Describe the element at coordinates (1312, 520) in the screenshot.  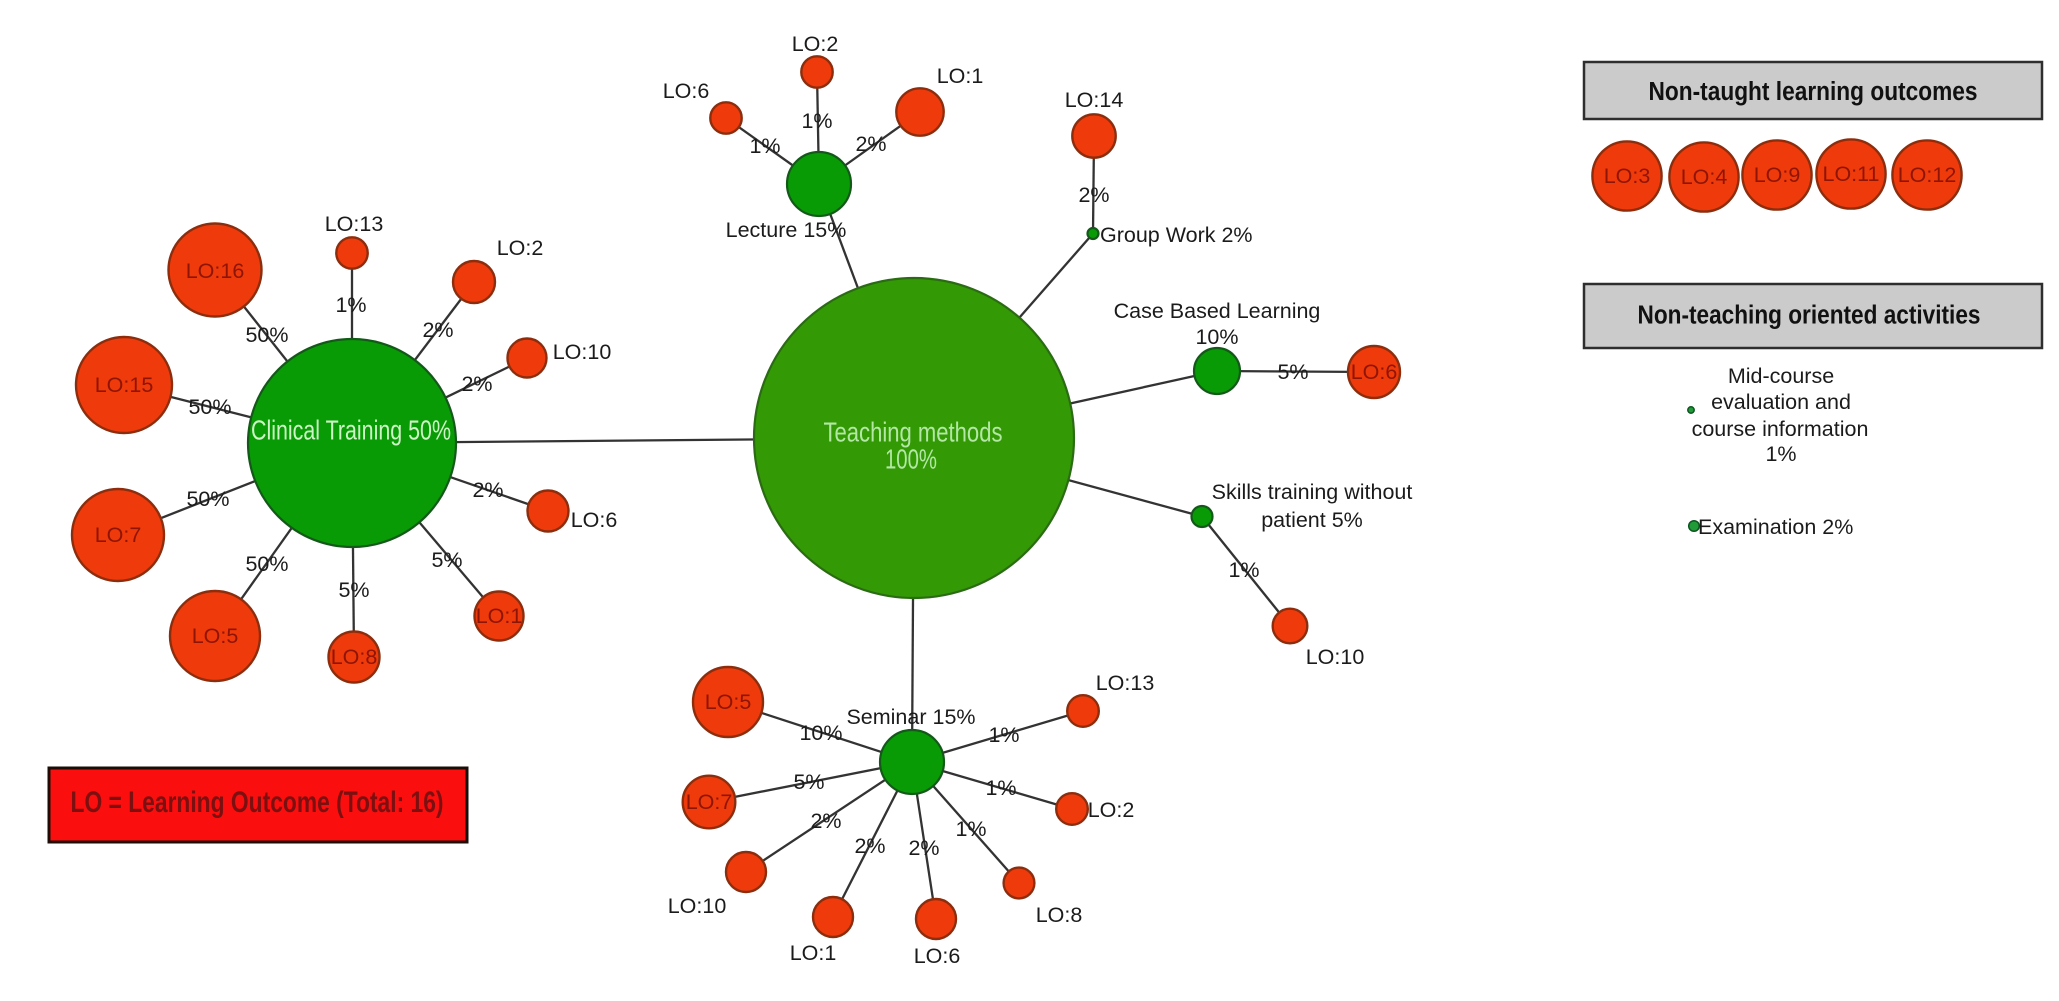
I see `svg-text: patient 5%` at that location.